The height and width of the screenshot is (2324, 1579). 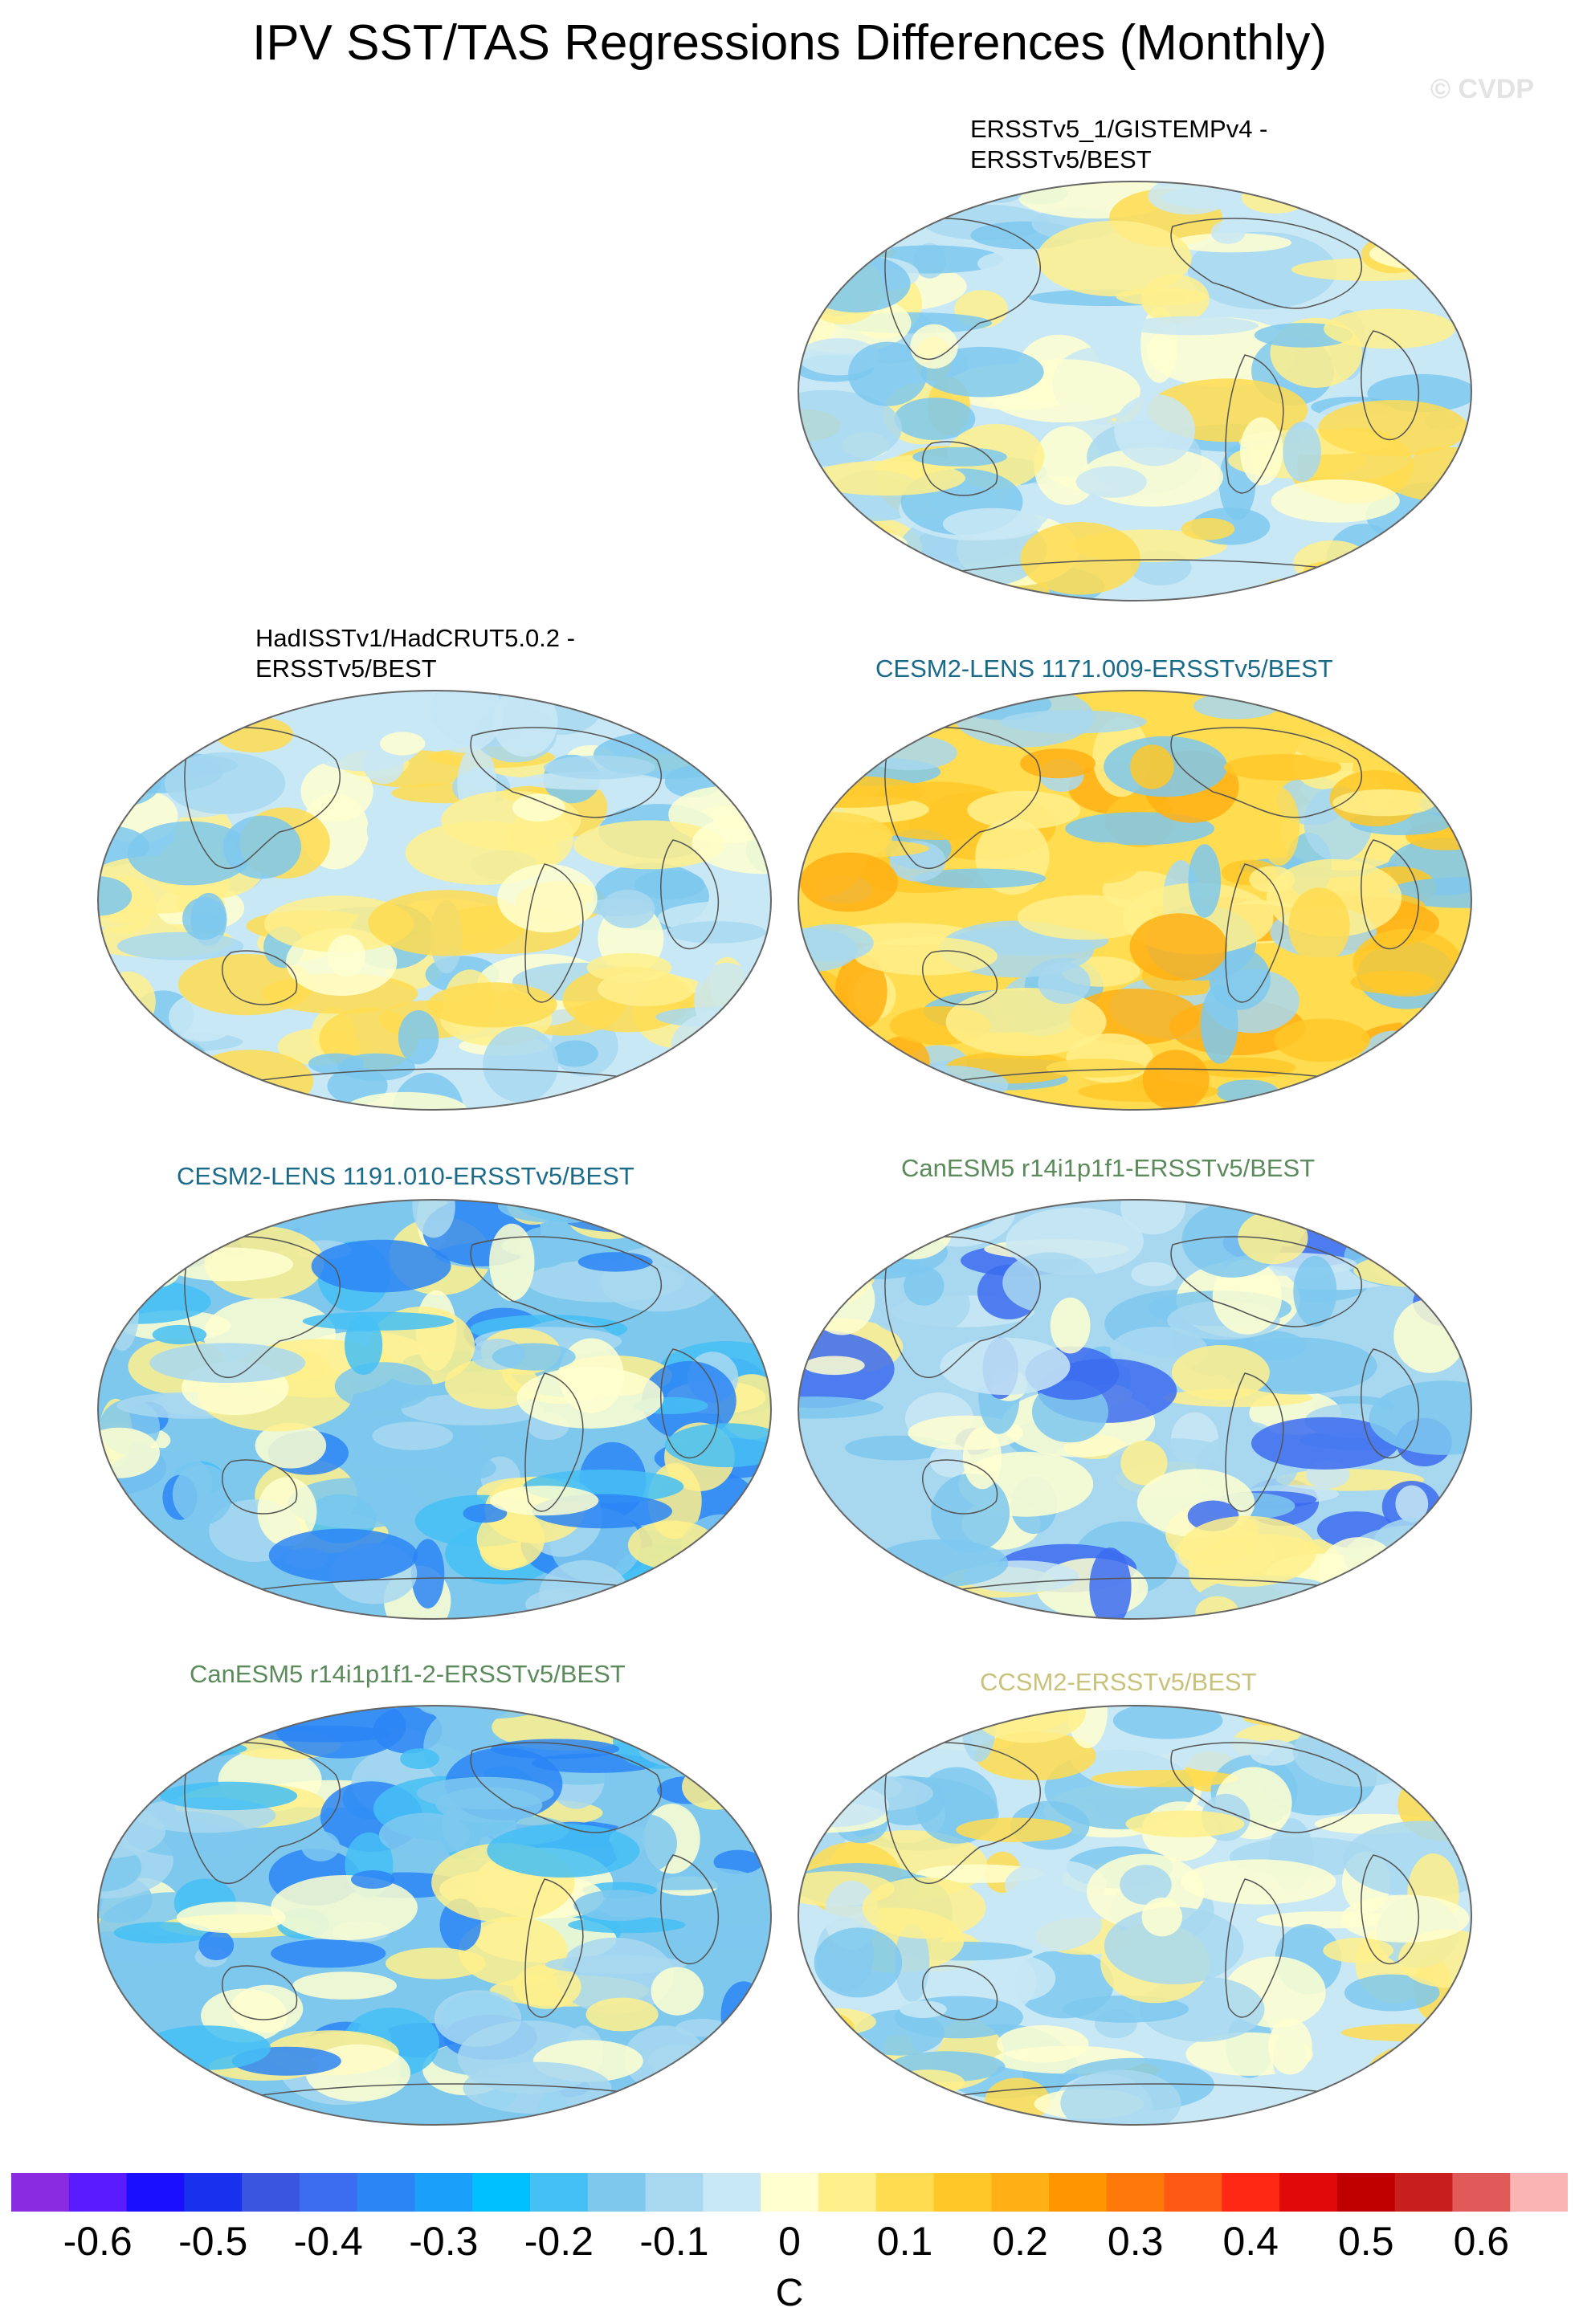 I want to click on colorbar-tick-label: 0.6, so click(x=1481, y=2242).